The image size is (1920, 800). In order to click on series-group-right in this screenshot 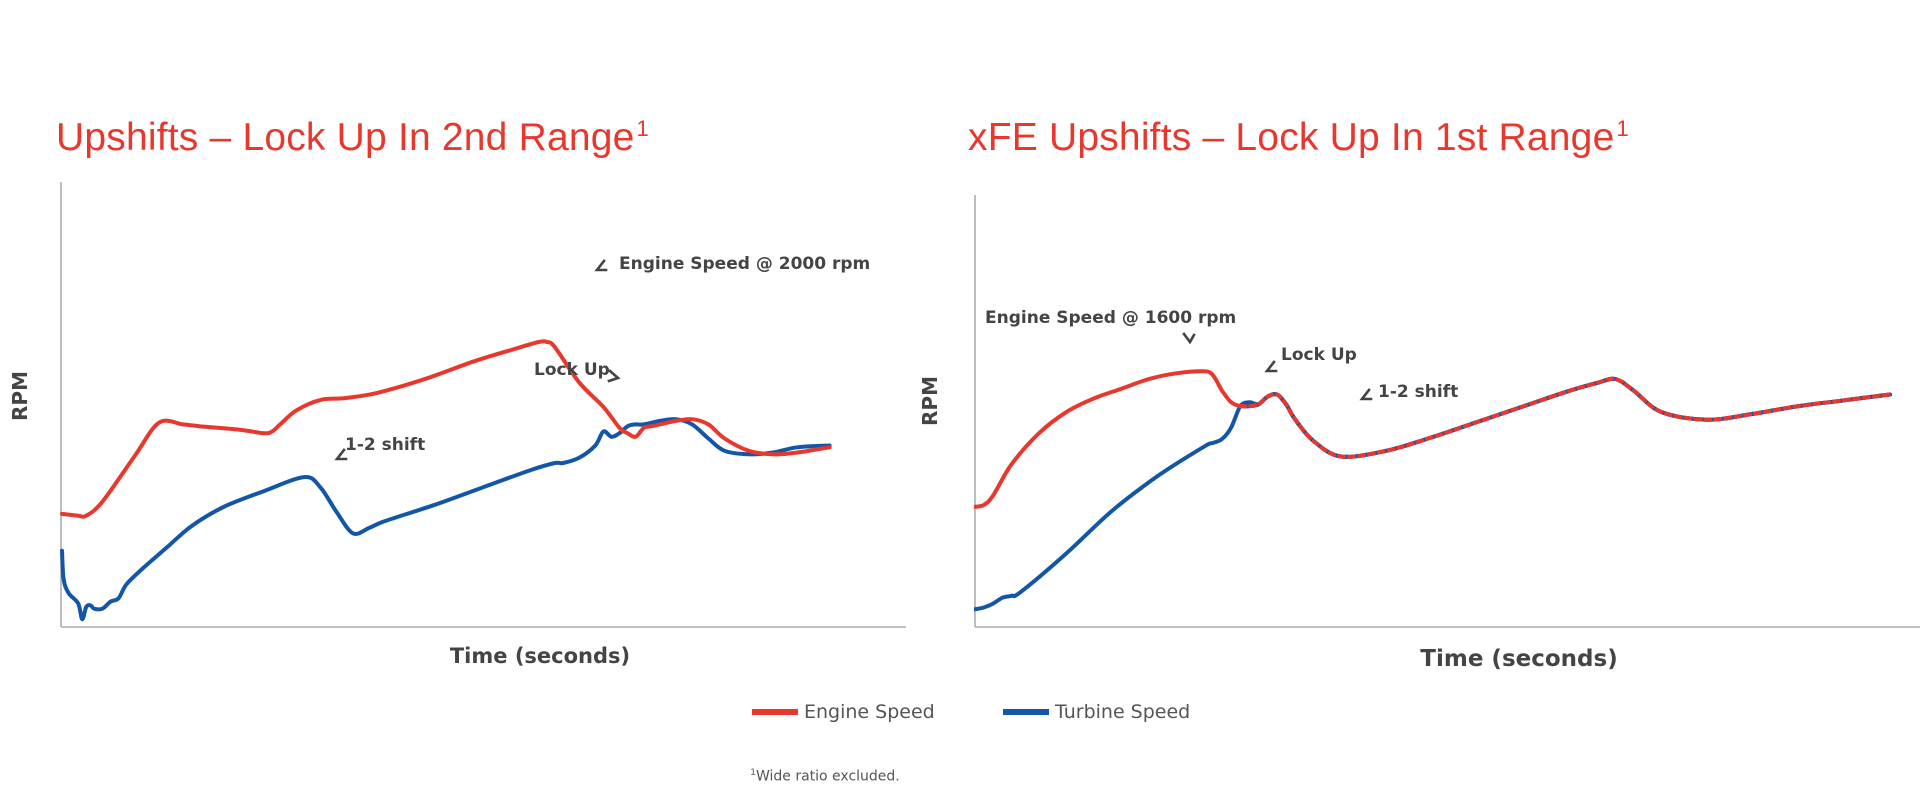, I will do `click(1433, 490)`.